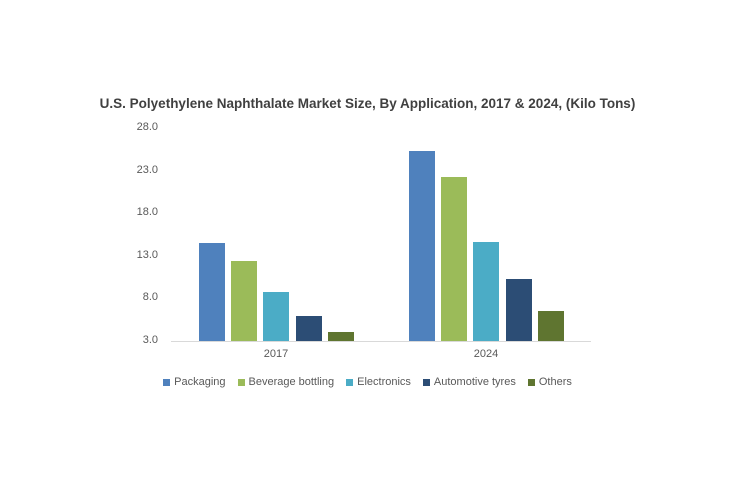 This screenshot has height=485, width=735. What do you see at coordinates (550, 326) in the screenshot?
I see `bar-others-2024` at bounding box center [550, 326].